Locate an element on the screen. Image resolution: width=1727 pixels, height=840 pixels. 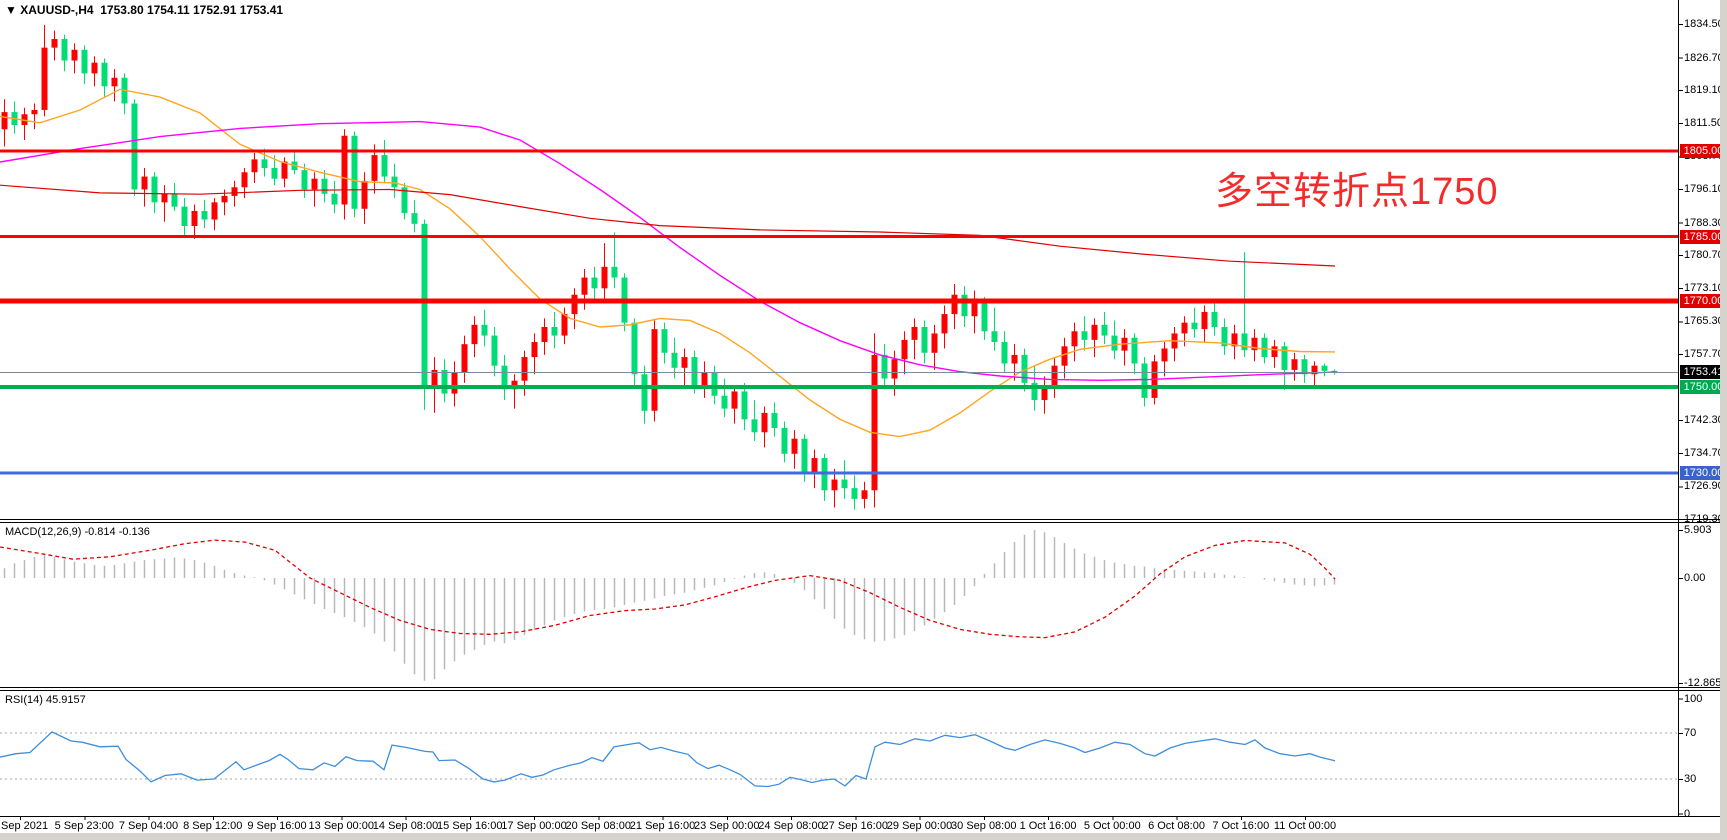
date-label: 2 Sep 2021 is located at coordinates (24, 826).